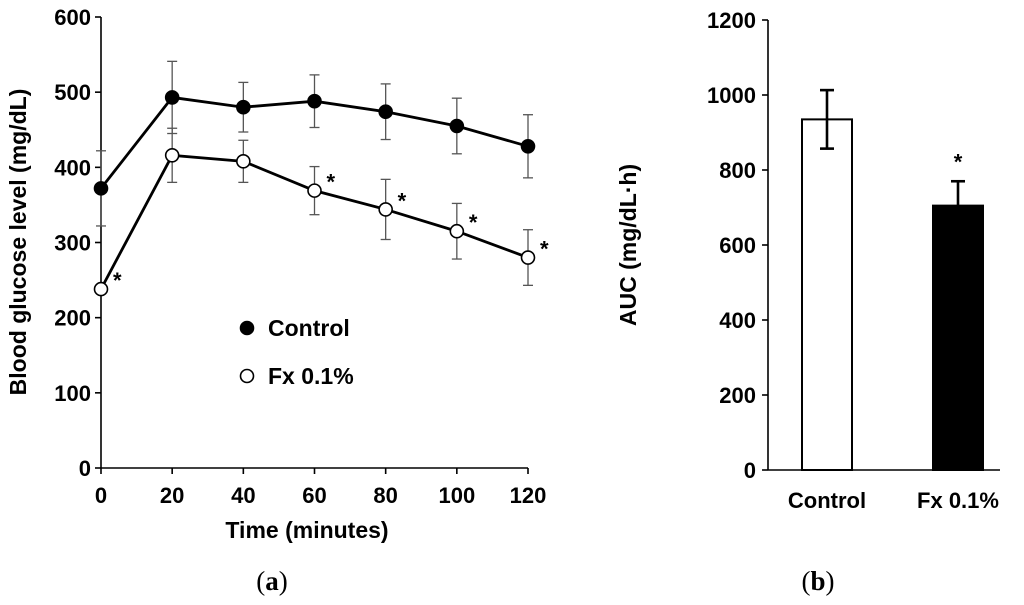  Describe the element at coordinates (737, 170) in the screenshot. I see `y-tick-label: 800` at that location.